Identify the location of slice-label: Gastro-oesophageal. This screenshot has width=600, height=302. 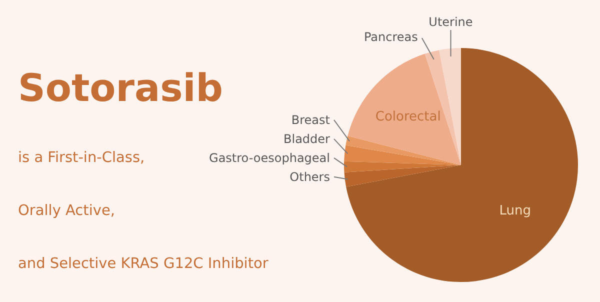
(269, 157).